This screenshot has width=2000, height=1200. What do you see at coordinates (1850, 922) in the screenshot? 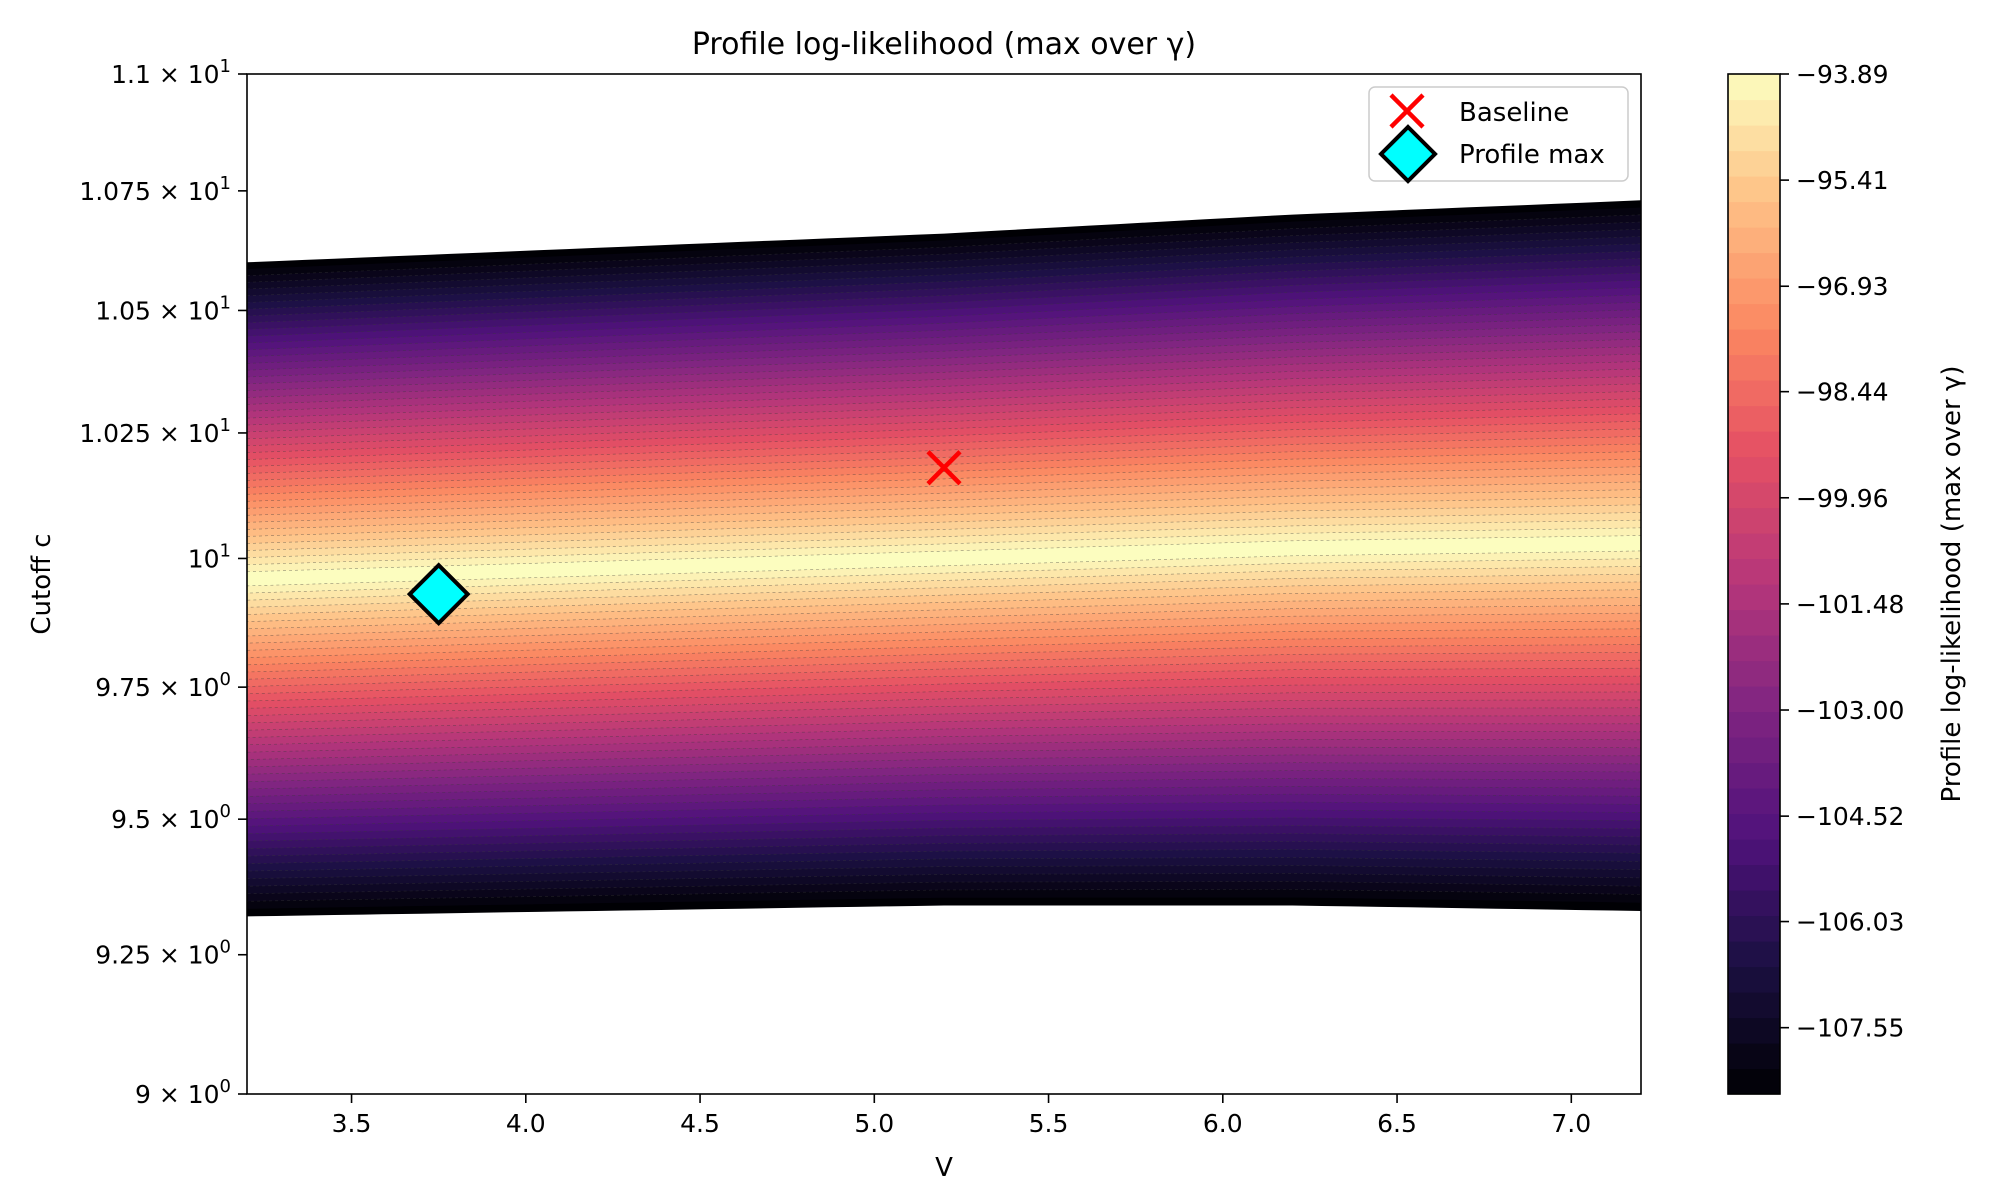
I see `colorbar-tick-label: −106.03` at bounding box center [1850, 922].